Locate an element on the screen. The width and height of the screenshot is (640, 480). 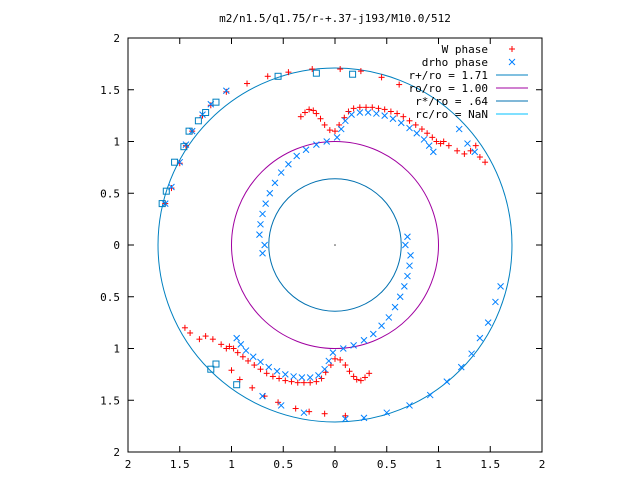
legend-marker is located at coordinates (512, 62).